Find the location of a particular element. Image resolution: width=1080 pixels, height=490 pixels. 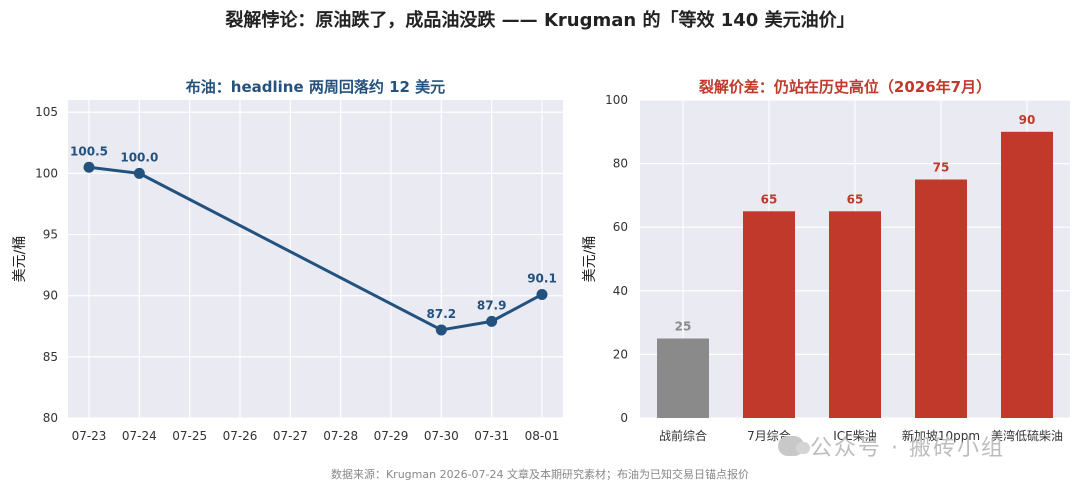

data-label: 100.0 is located at coordinates (139, 157).